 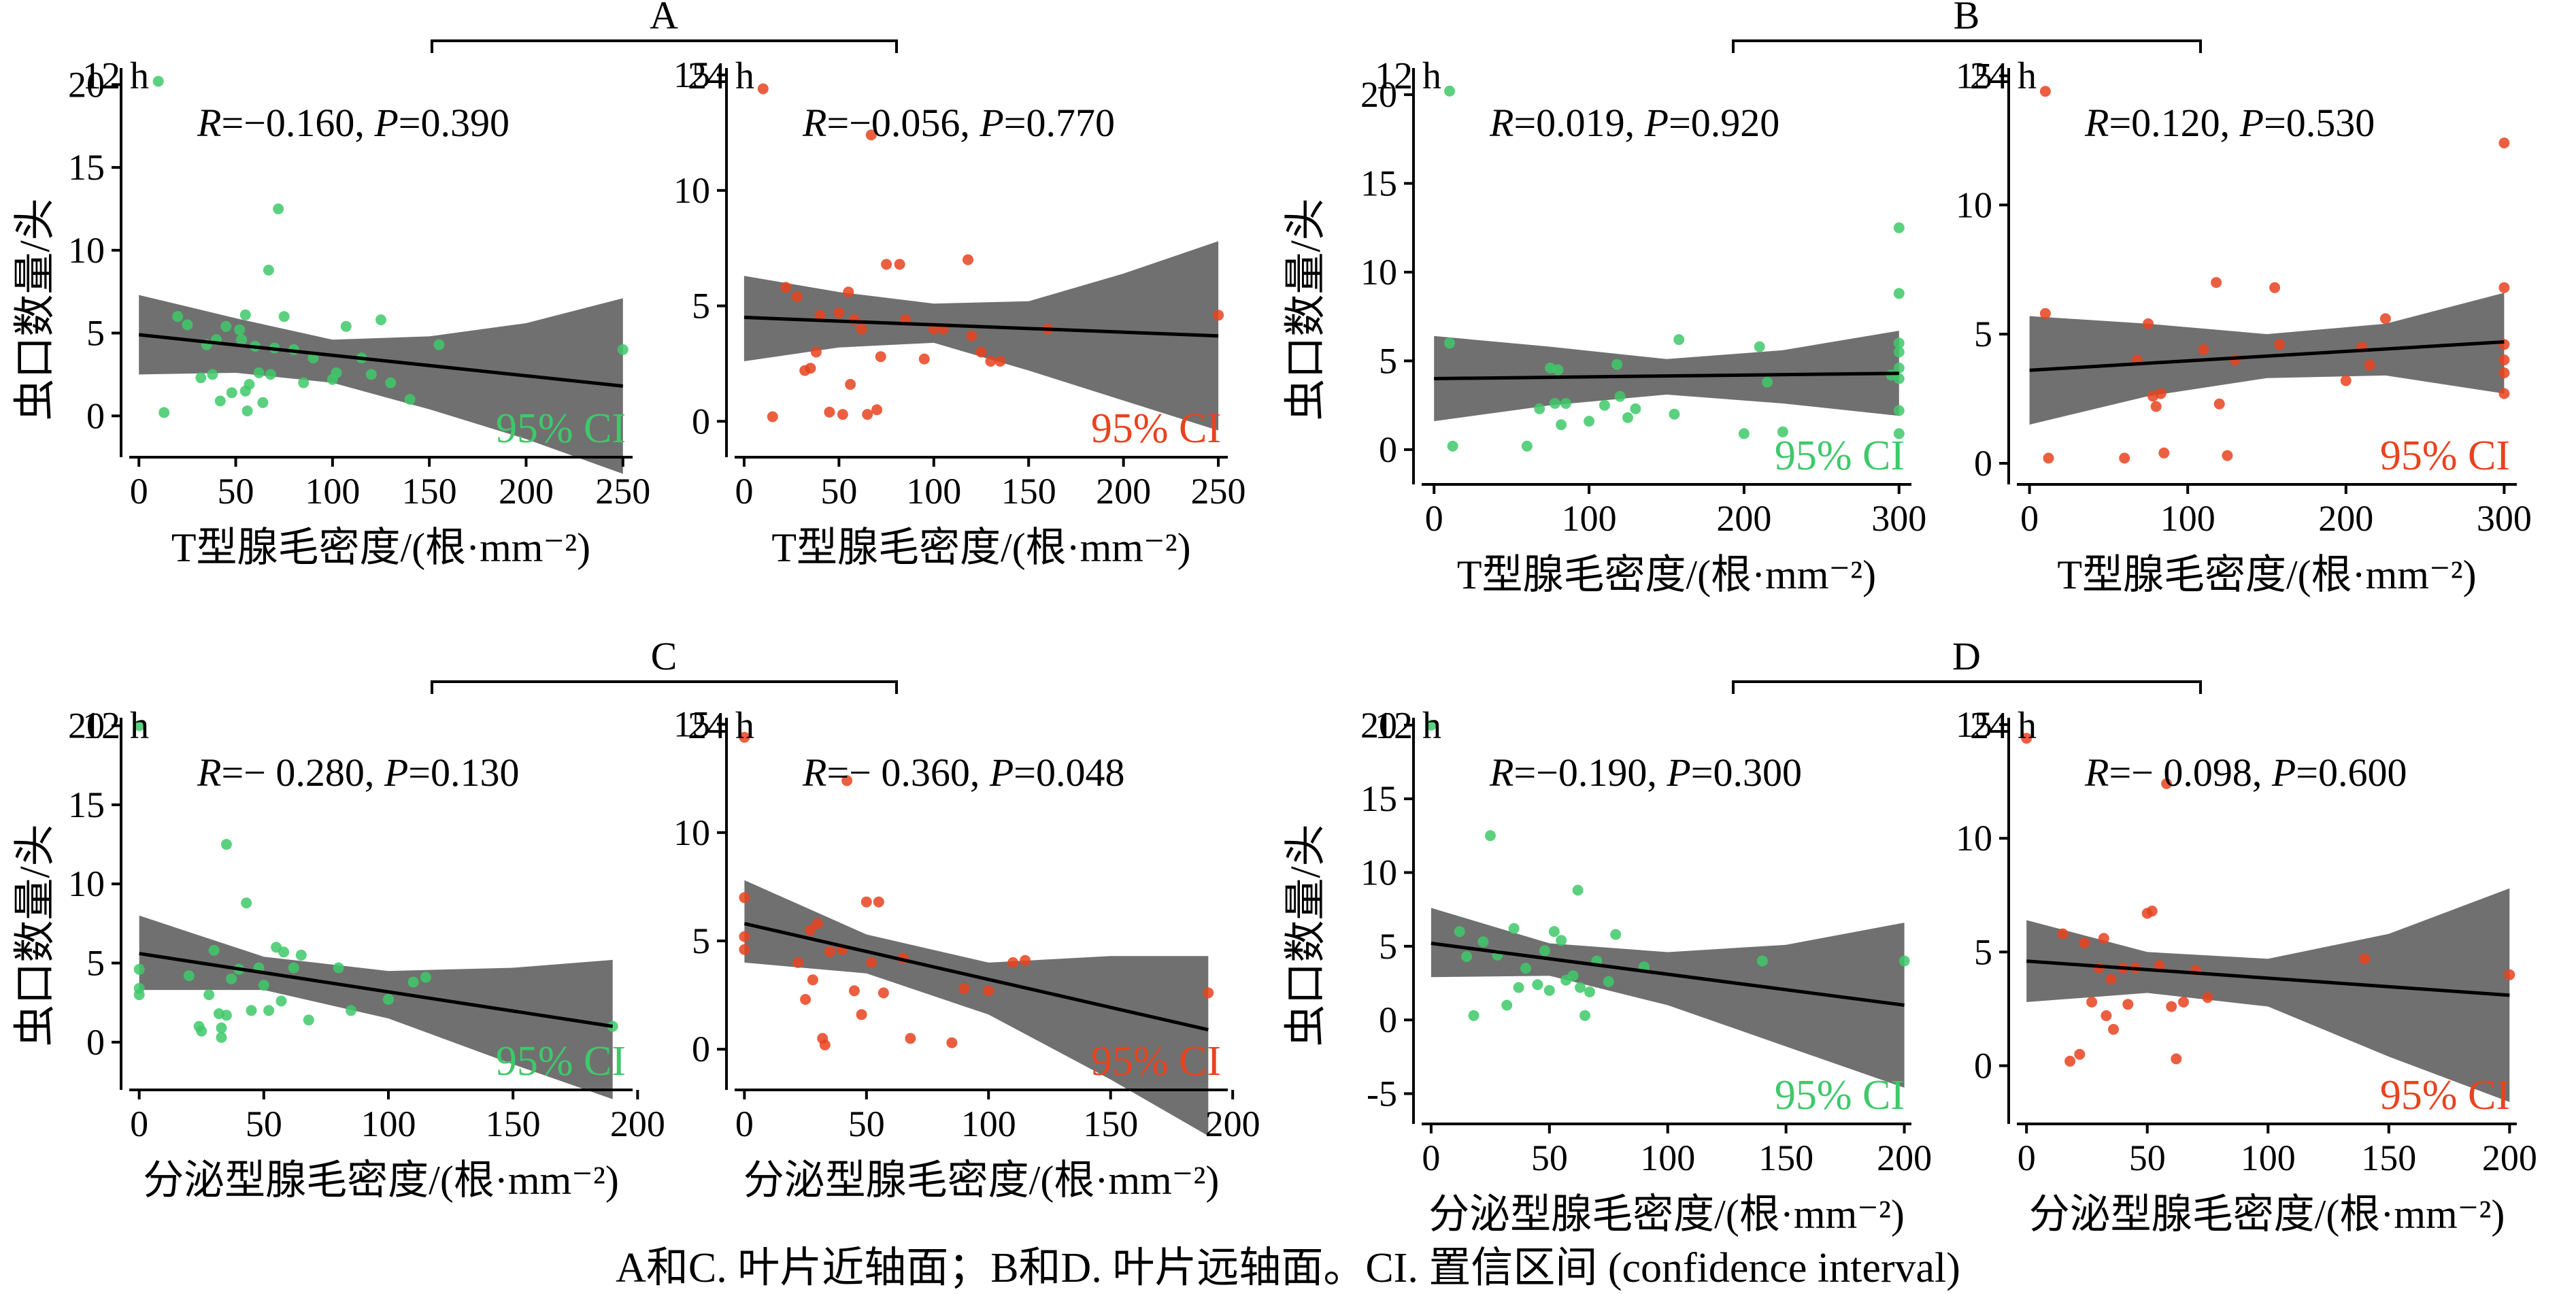 What do you see at coordinates (2504, 518) in the screenshot?
I see `x-tick-label: 300` at bounding box center [2504, 518].